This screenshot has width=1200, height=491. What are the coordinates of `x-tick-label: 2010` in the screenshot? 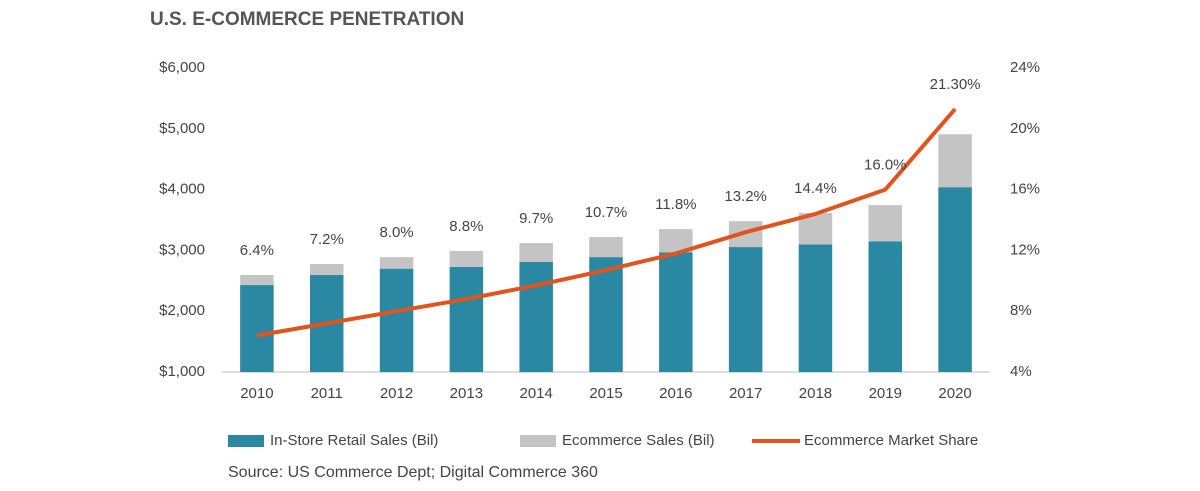 It's located at (256, 393).